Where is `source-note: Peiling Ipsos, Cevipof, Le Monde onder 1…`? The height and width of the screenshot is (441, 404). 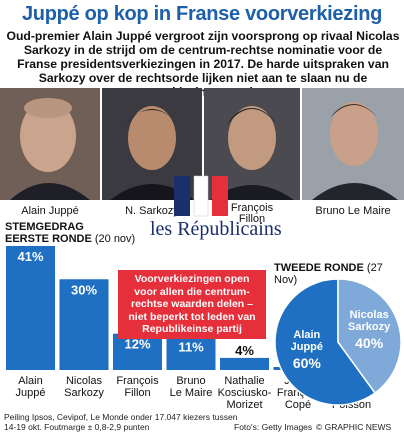
source-note: Peiling Ipsos, Cevipof, Le Monde onder 1… is located at coordinates (121, 422).